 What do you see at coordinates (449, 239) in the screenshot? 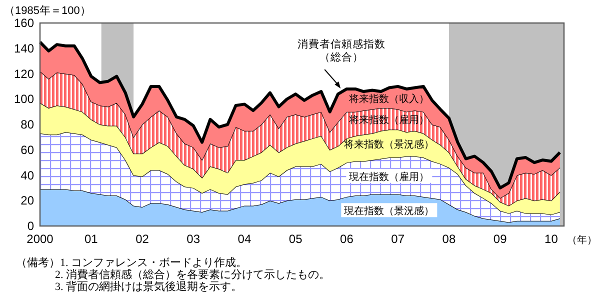
I see `x-tick-label: 08` at bounding box center [449, 239].